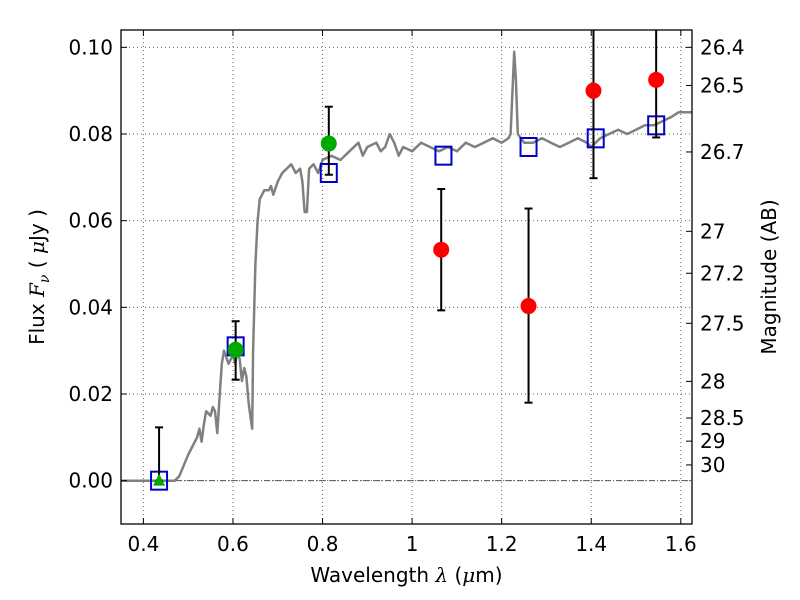 Image resolution: width=800 pixels, height=600 pixels. What do you see at coordinates (90, 481) in the screenshot?
I see `y-tick-label: 0.00` at bounding box center [90, 481].